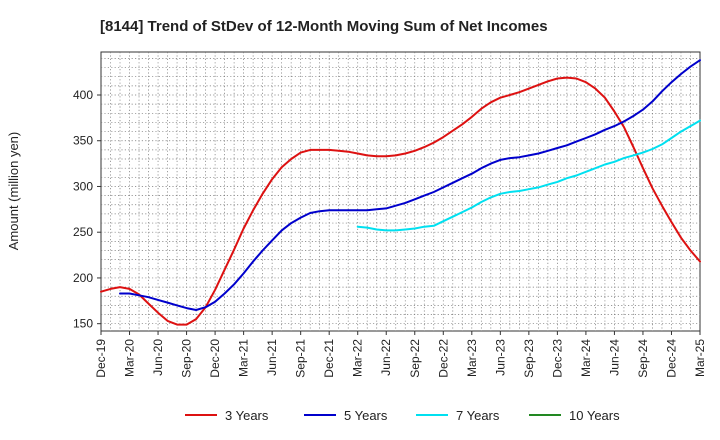  Describe the element at coordinates (247, 415) in the screenshot. I see `legend-label-3-years: 3 Years` at that location.